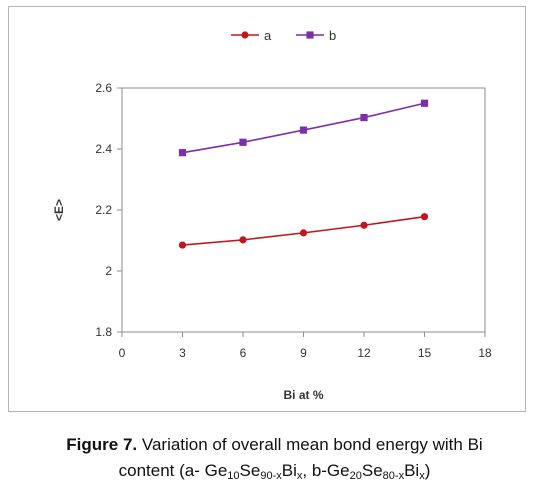  What do you see at coordinates (103, 149) in the screenshot?
I see `y-tick-label: 2.4` at bounding box center [103, 149].